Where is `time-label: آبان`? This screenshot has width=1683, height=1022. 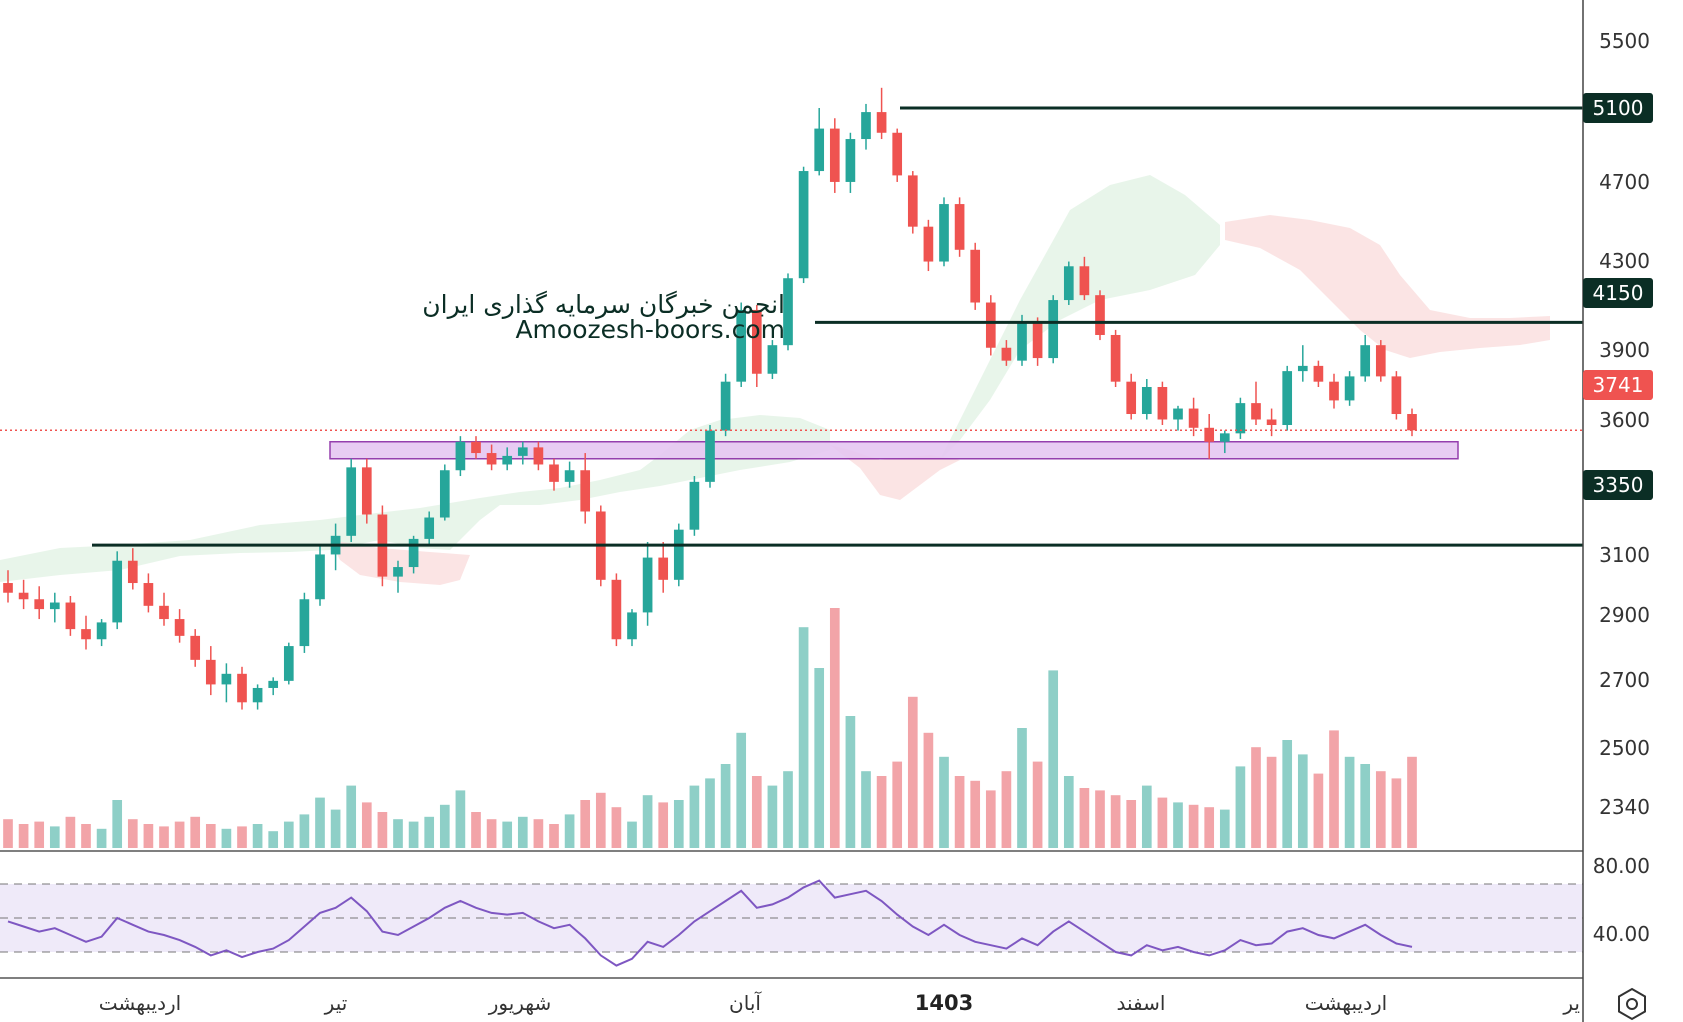 time-label: آبان is located at coordinates (745, 1002).